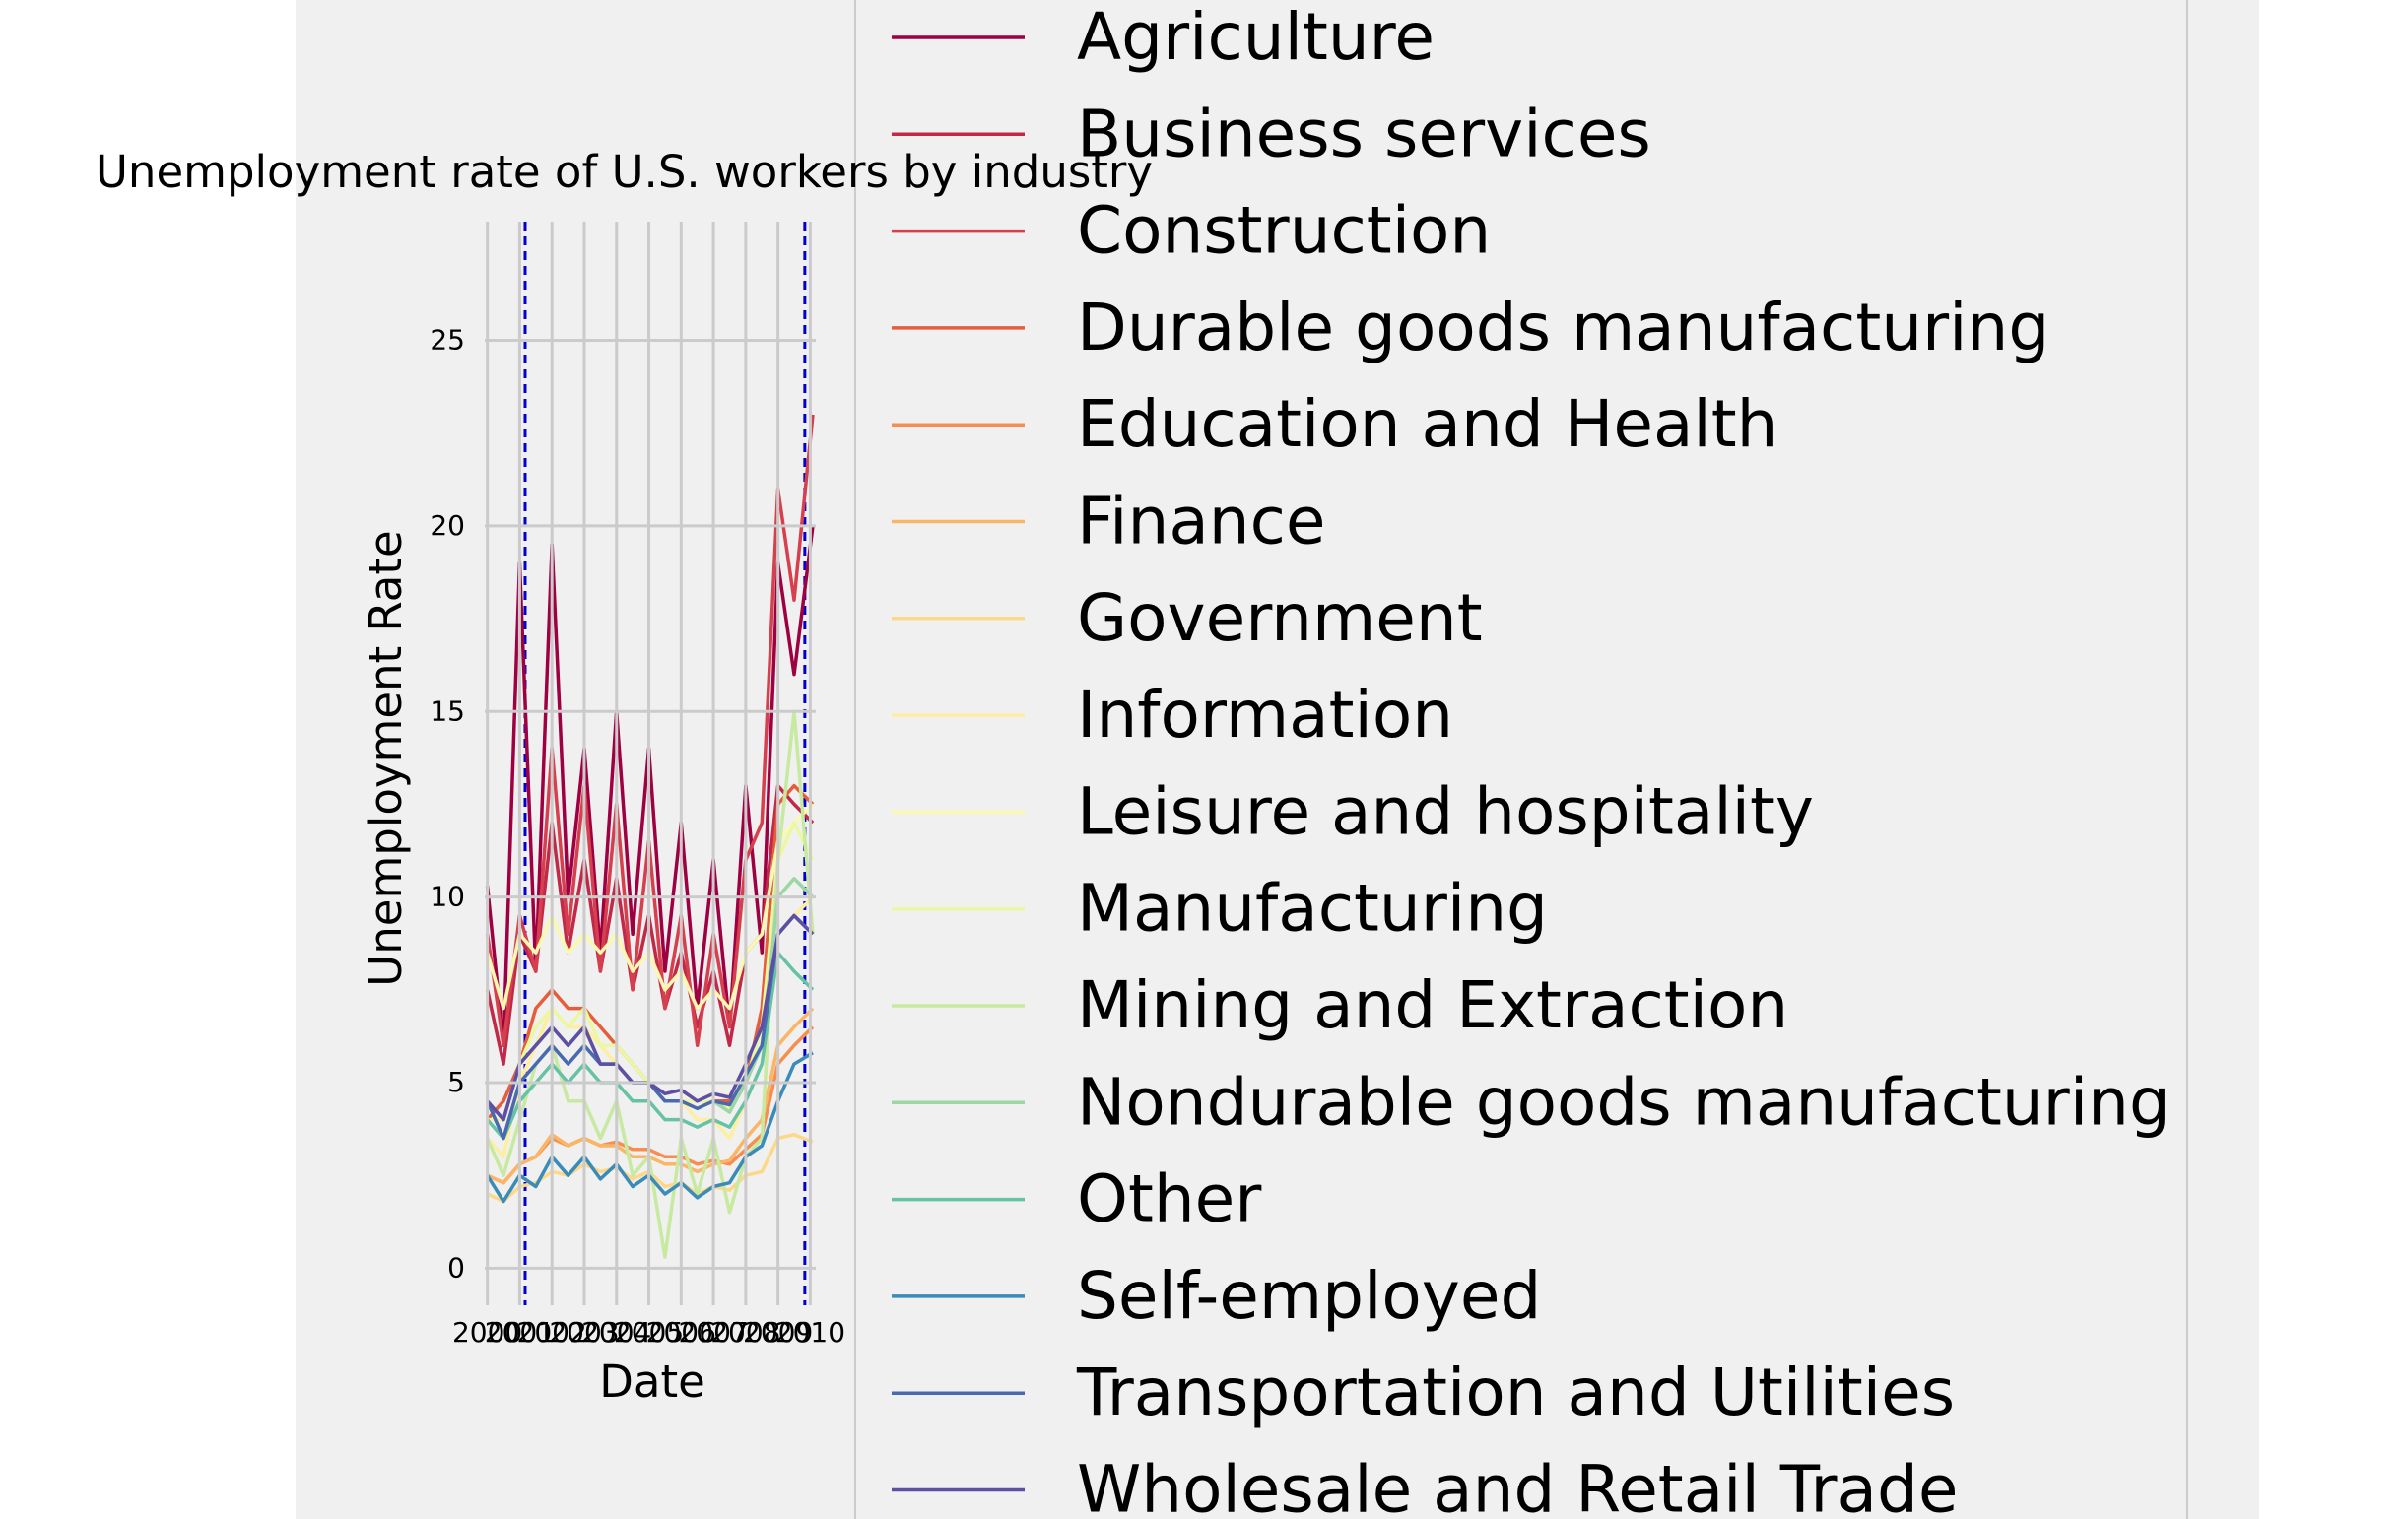 The image size is (2408, 1519). I want to click on legend-label: Other, so click(1169, 1199).